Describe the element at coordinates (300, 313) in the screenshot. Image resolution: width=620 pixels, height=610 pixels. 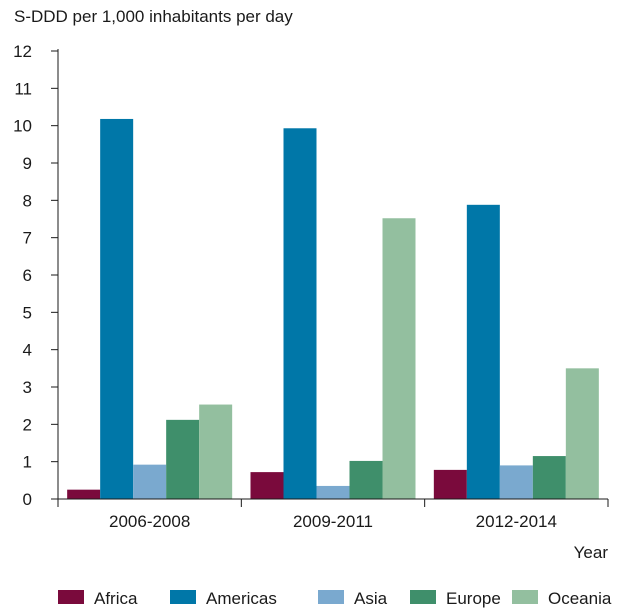
I see `bar-americas-2009-2011` at that location.